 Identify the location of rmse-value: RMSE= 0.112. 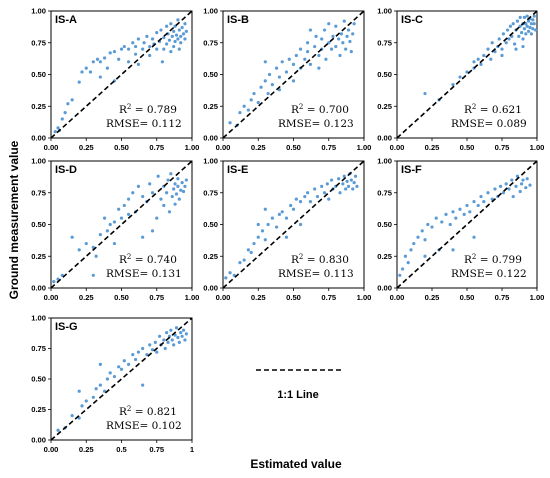
(144, 124).